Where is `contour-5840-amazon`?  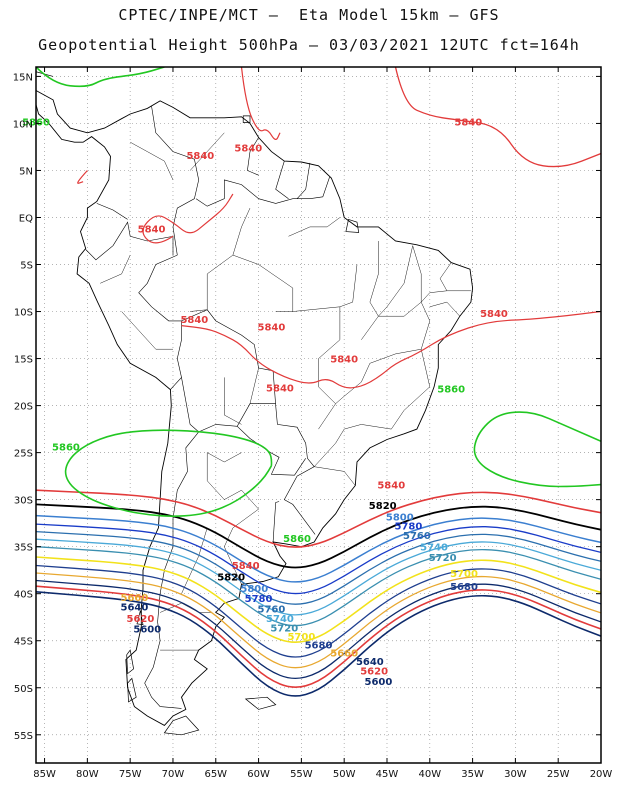 contour-5840-amazon is located at coordinates (188, 218).